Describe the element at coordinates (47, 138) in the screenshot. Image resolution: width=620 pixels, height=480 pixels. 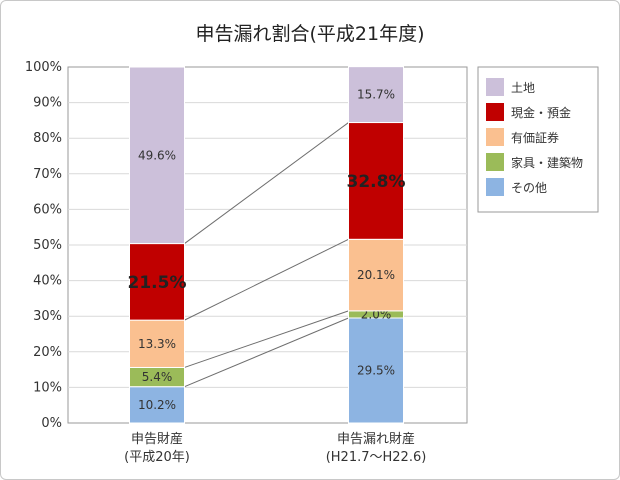
I see `y-tick-label: 80%` at that location.